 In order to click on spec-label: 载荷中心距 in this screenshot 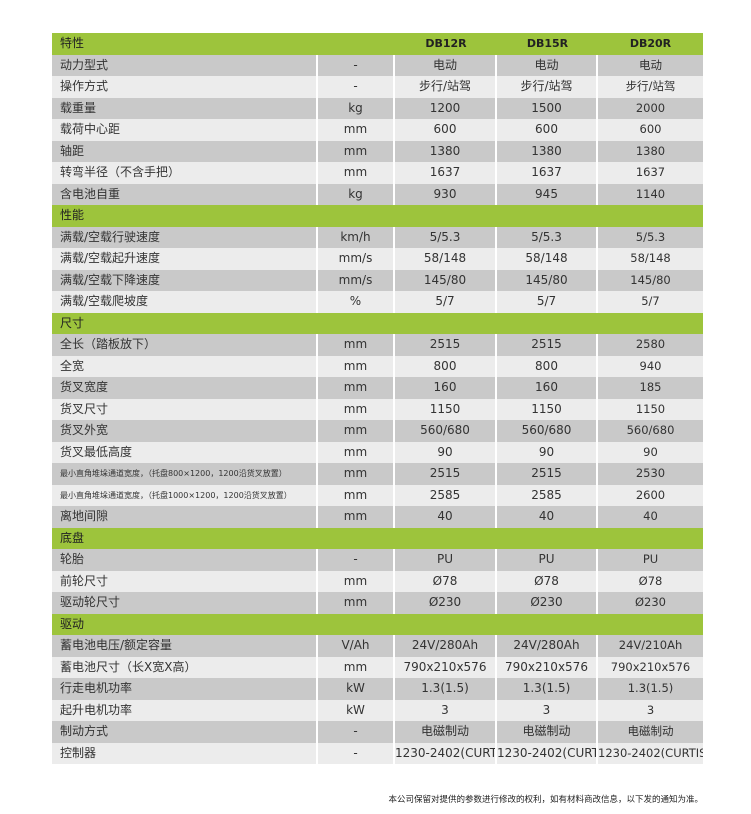, I will do `click(185, 130)`.